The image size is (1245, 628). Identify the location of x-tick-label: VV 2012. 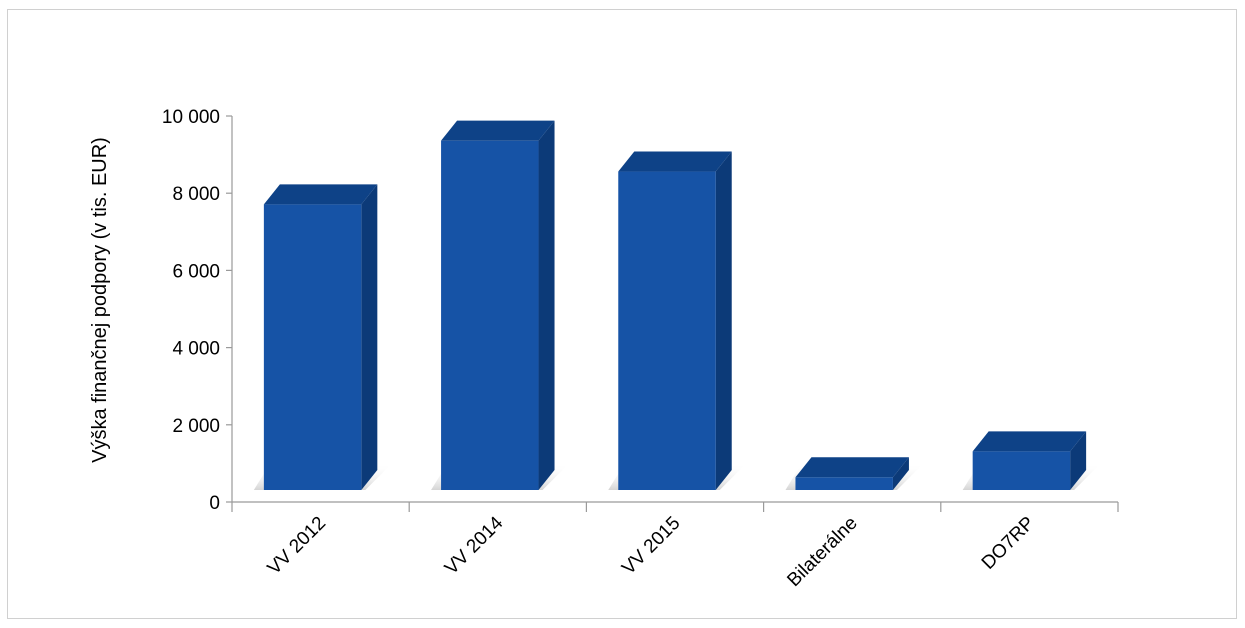
(297, 546).